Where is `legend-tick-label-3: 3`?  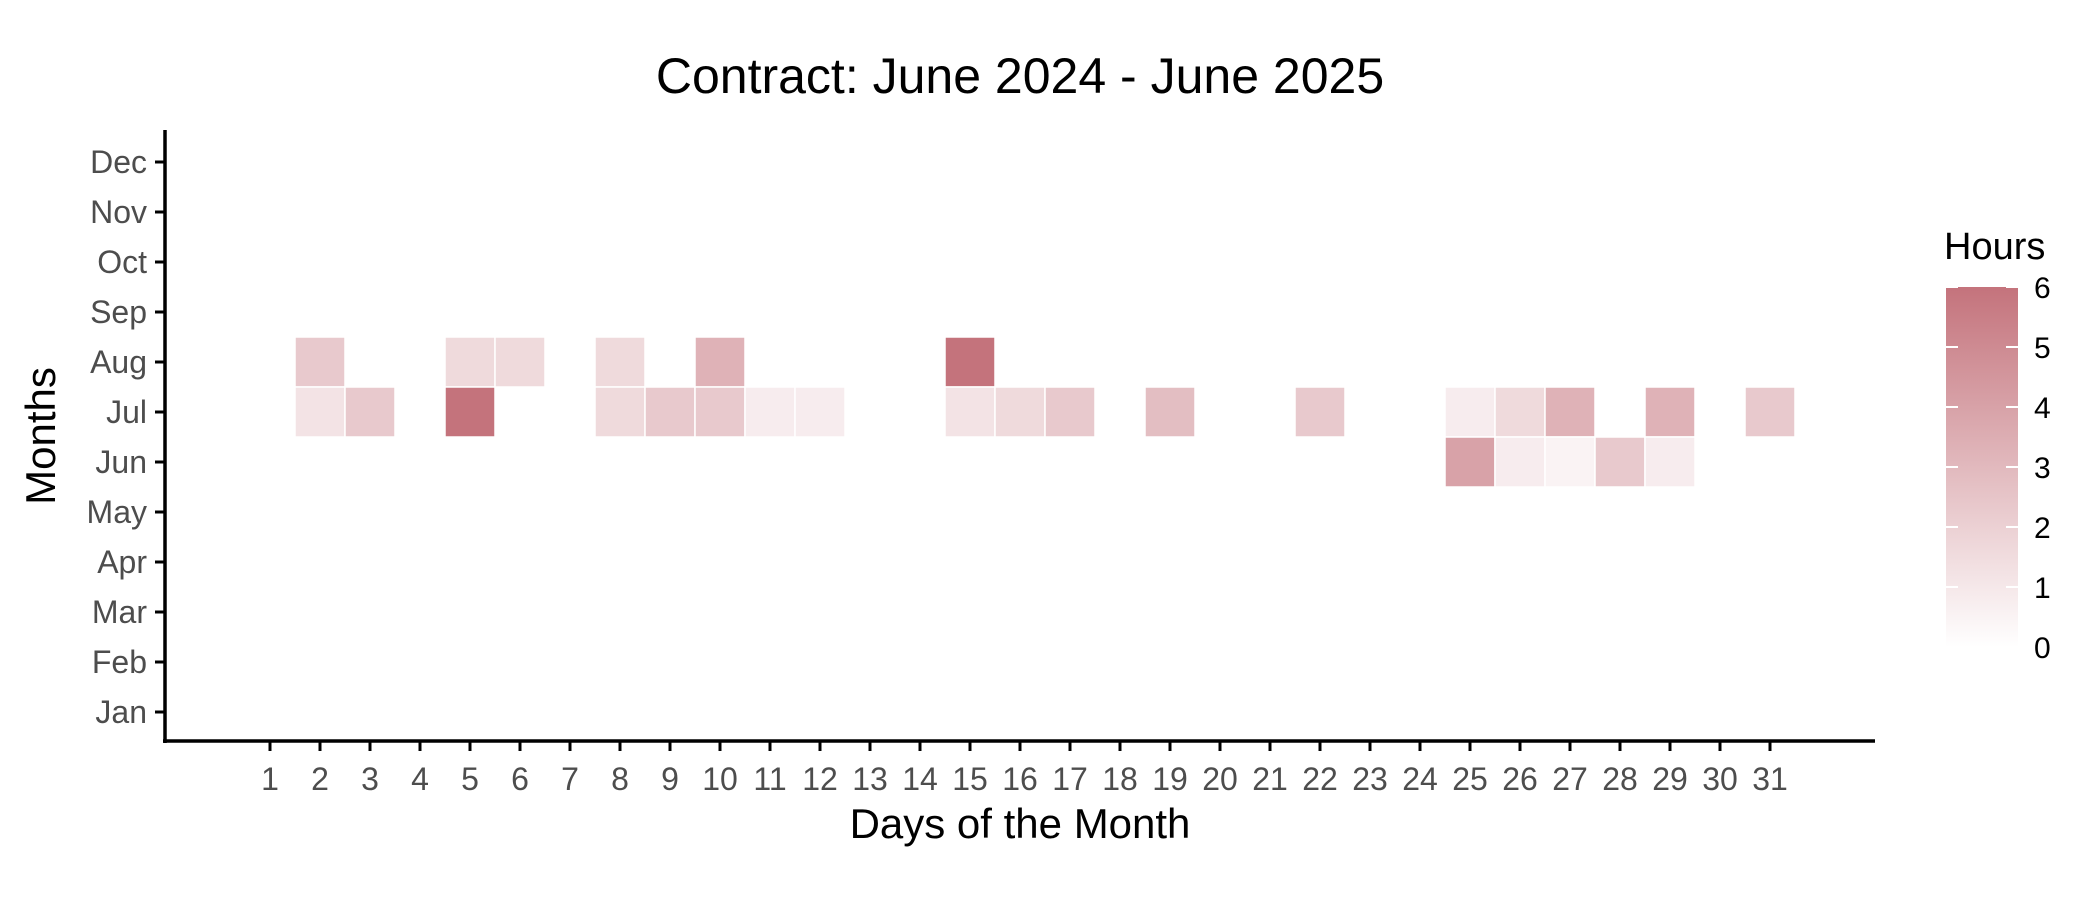 legend-tick-label-3: 3 is located at coordinates (2042, 468).